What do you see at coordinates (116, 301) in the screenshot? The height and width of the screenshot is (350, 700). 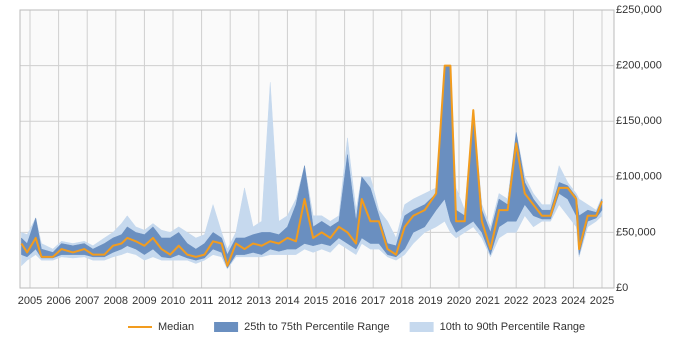 I see `x-tick-label: 2008` at bounding box center [116, 301].